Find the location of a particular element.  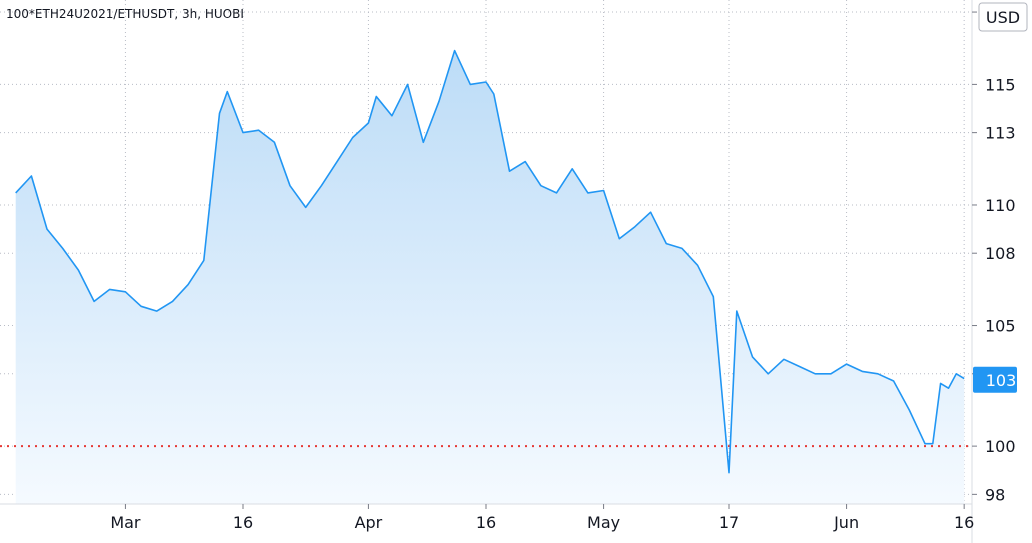

y-tick-label: 100 is located at coordinates (1000, 446).